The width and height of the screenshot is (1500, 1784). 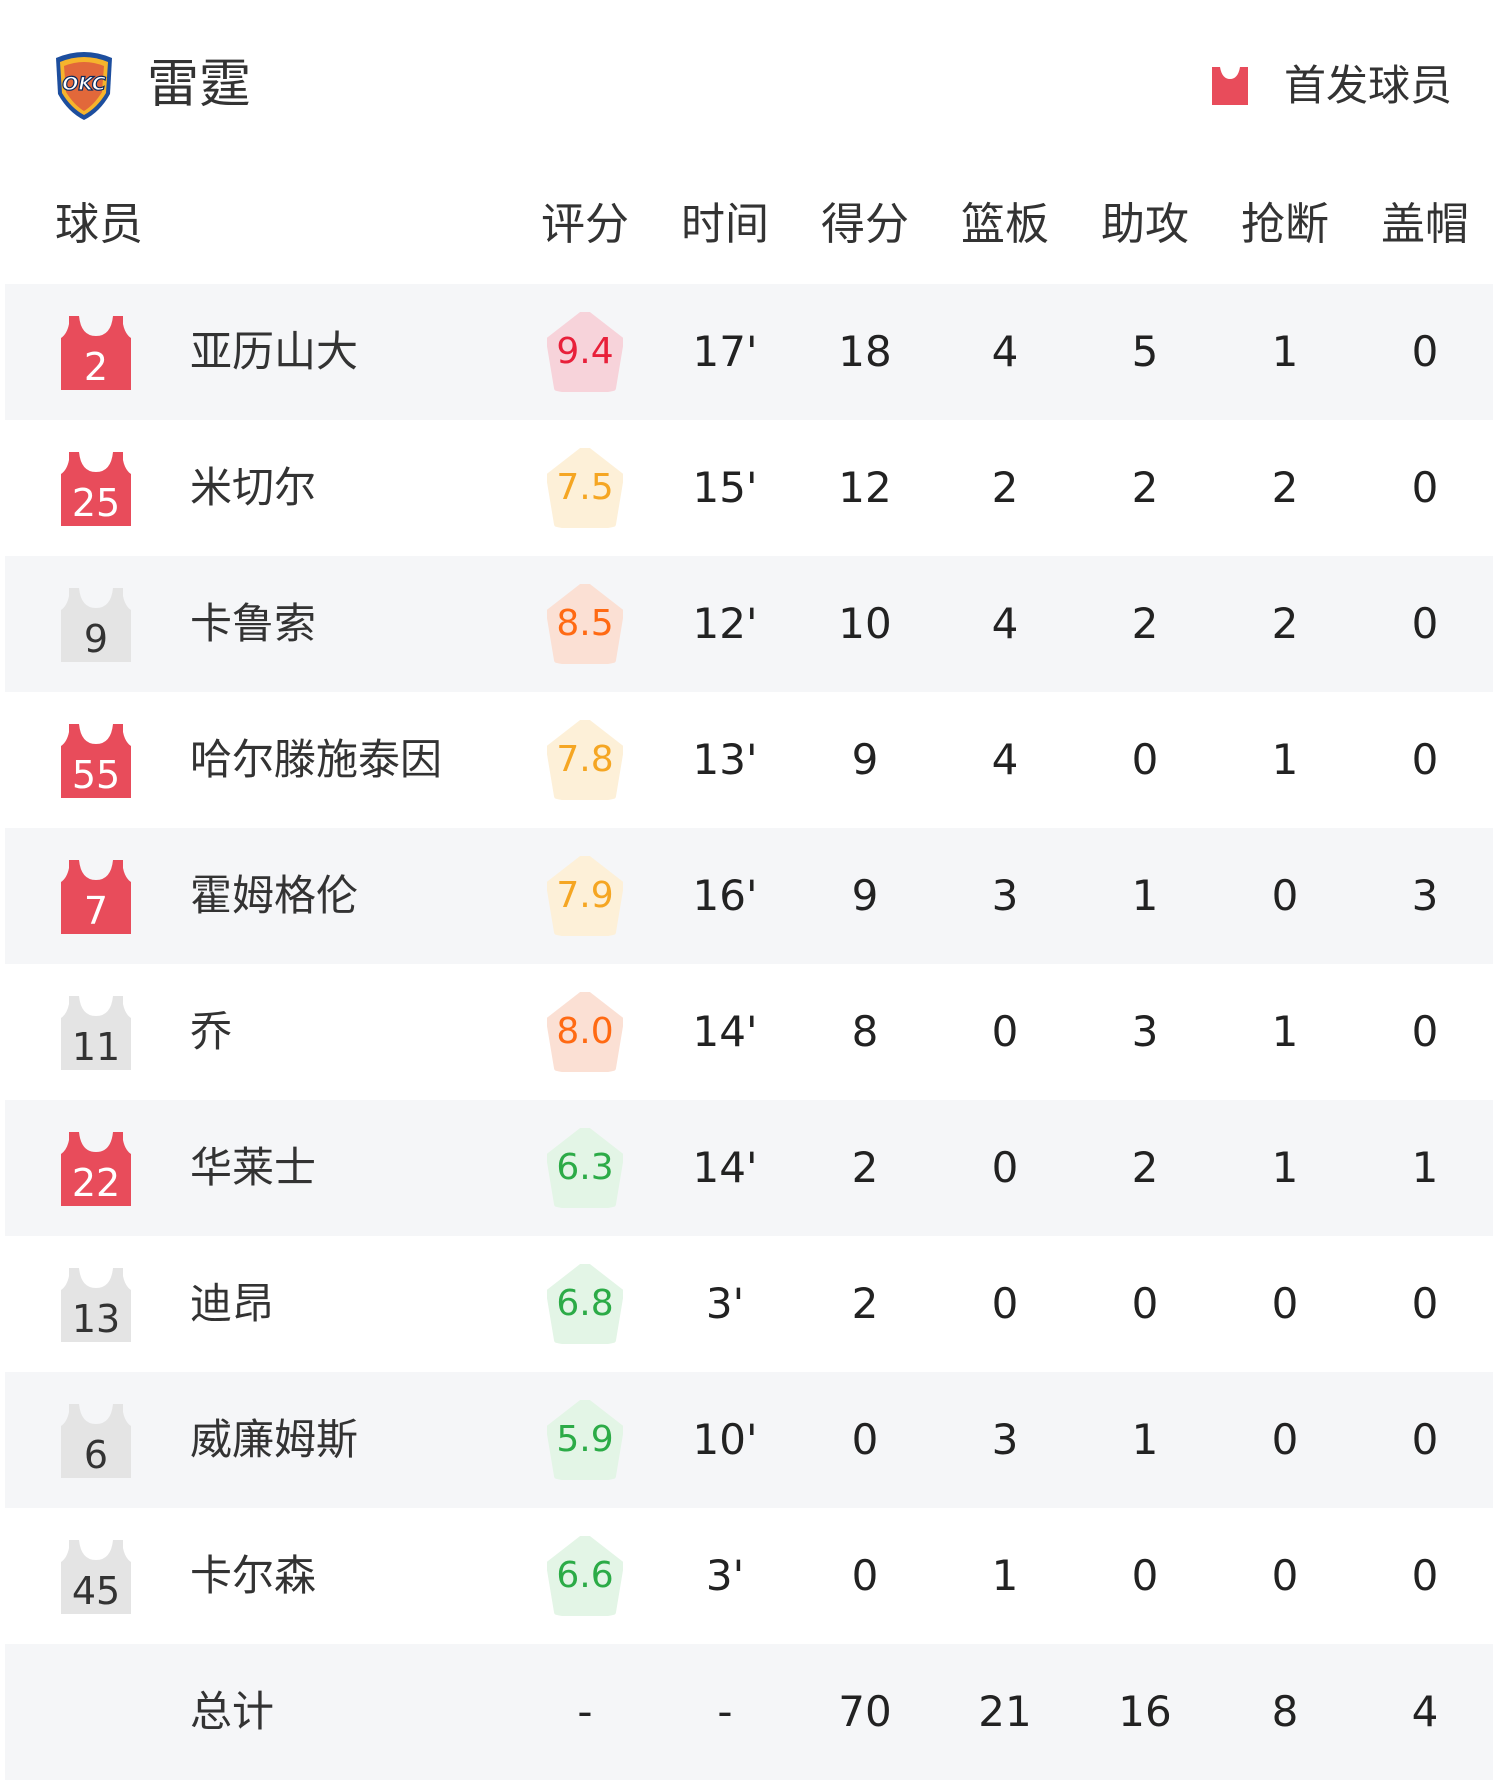 I want to click on stat-reb: 3, so click(x=1005, y=895).